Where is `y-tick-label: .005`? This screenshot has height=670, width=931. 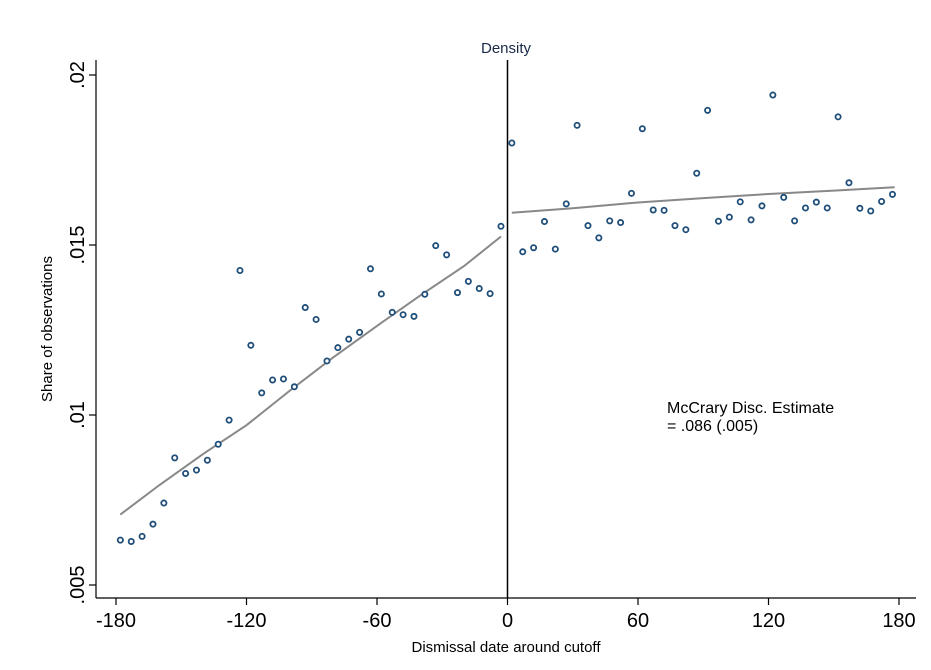
y-tick-label: .005 is located at coordinates (78, 585).